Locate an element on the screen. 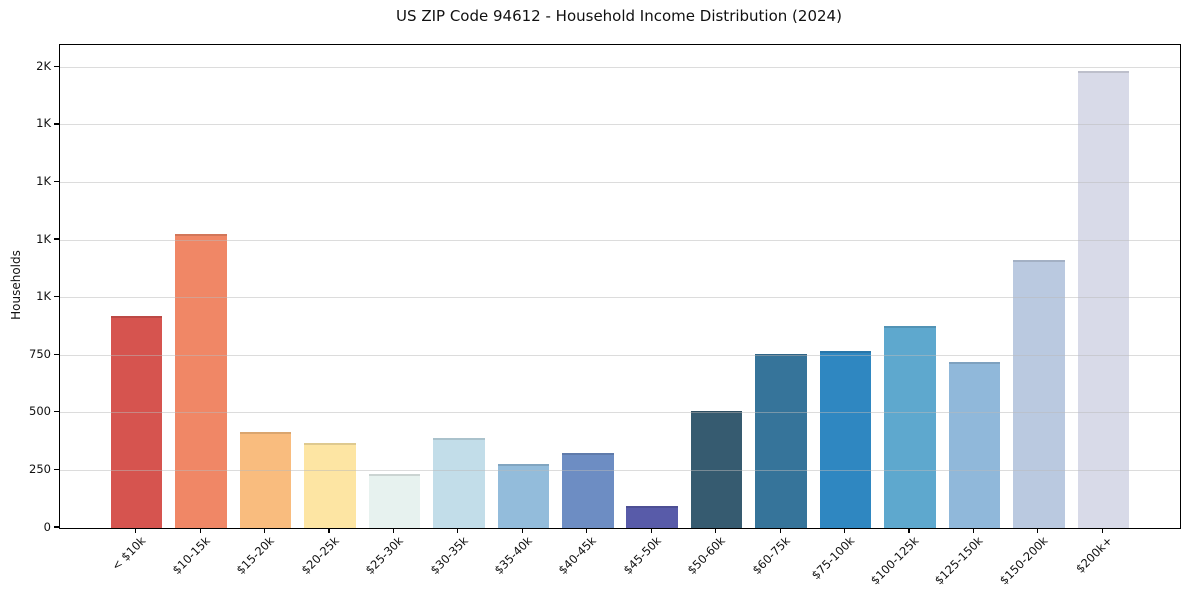 This screenshot has height=590, width=1189. y-tick-label: 250 is located at coordinates (40, 468).